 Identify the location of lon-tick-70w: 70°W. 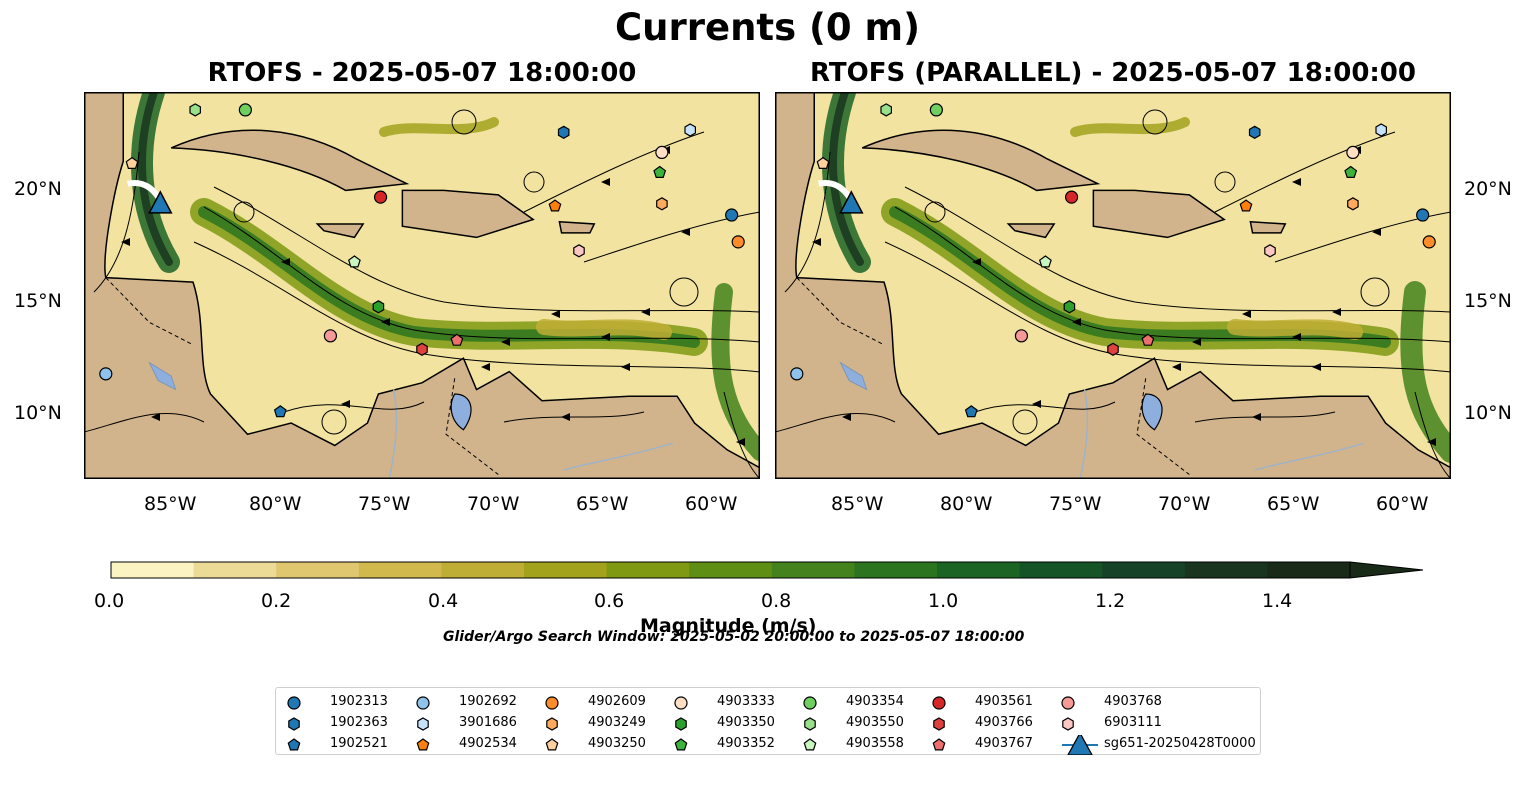
(493, 504).